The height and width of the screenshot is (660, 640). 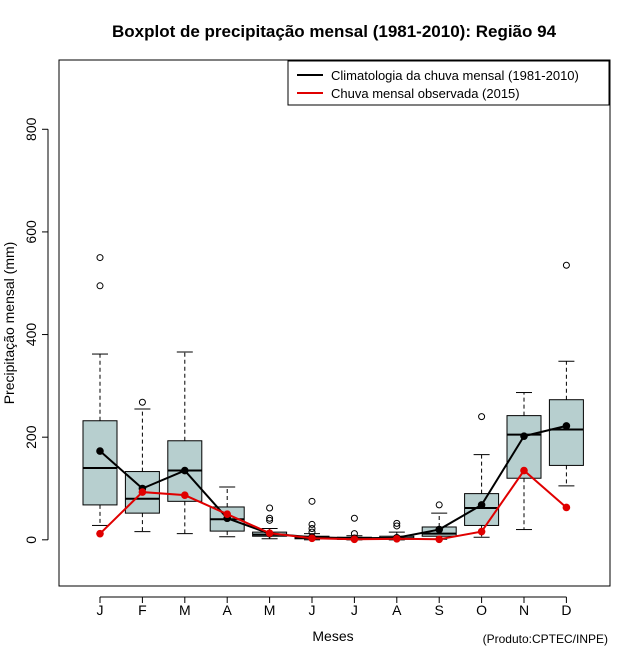 What do you see at coordinates (439, 610) in the screenshot?
I see `x-tick-label: S` at bounding box center [439, 610].